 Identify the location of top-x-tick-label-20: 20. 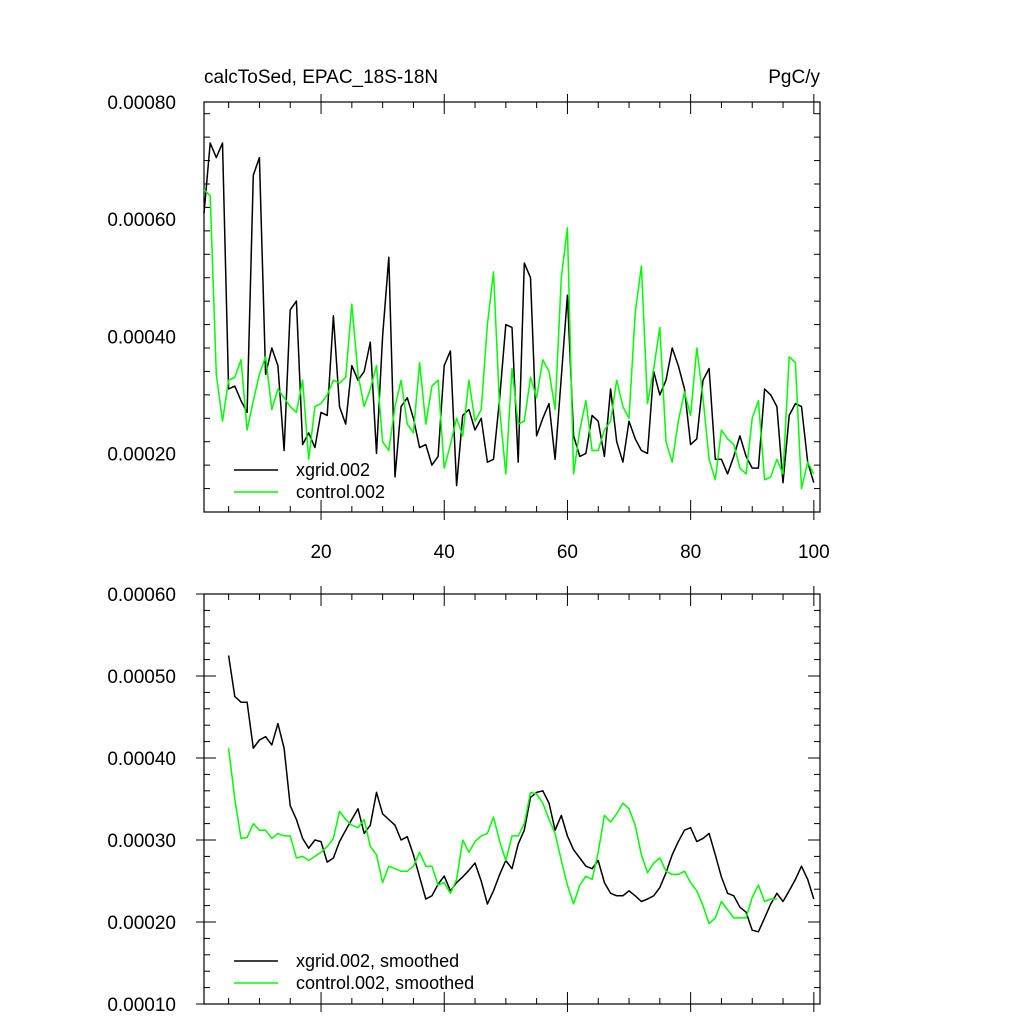
(320, 552).